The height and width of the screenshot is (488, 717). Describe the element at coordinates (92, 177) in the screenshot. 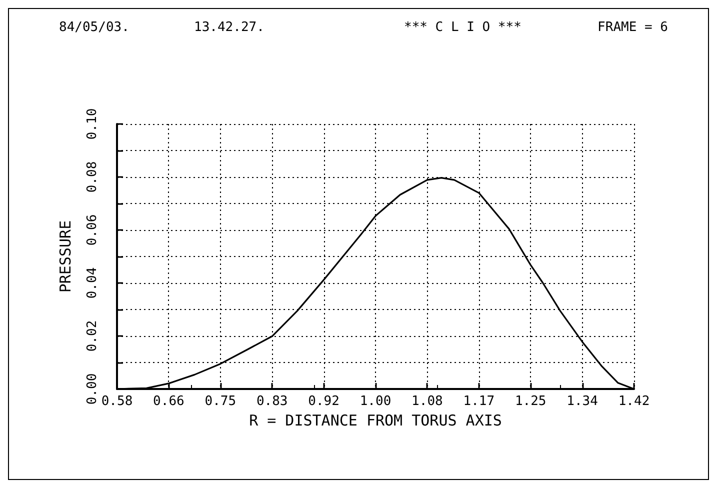

I see `y-tick-label: 0.08` at that location.